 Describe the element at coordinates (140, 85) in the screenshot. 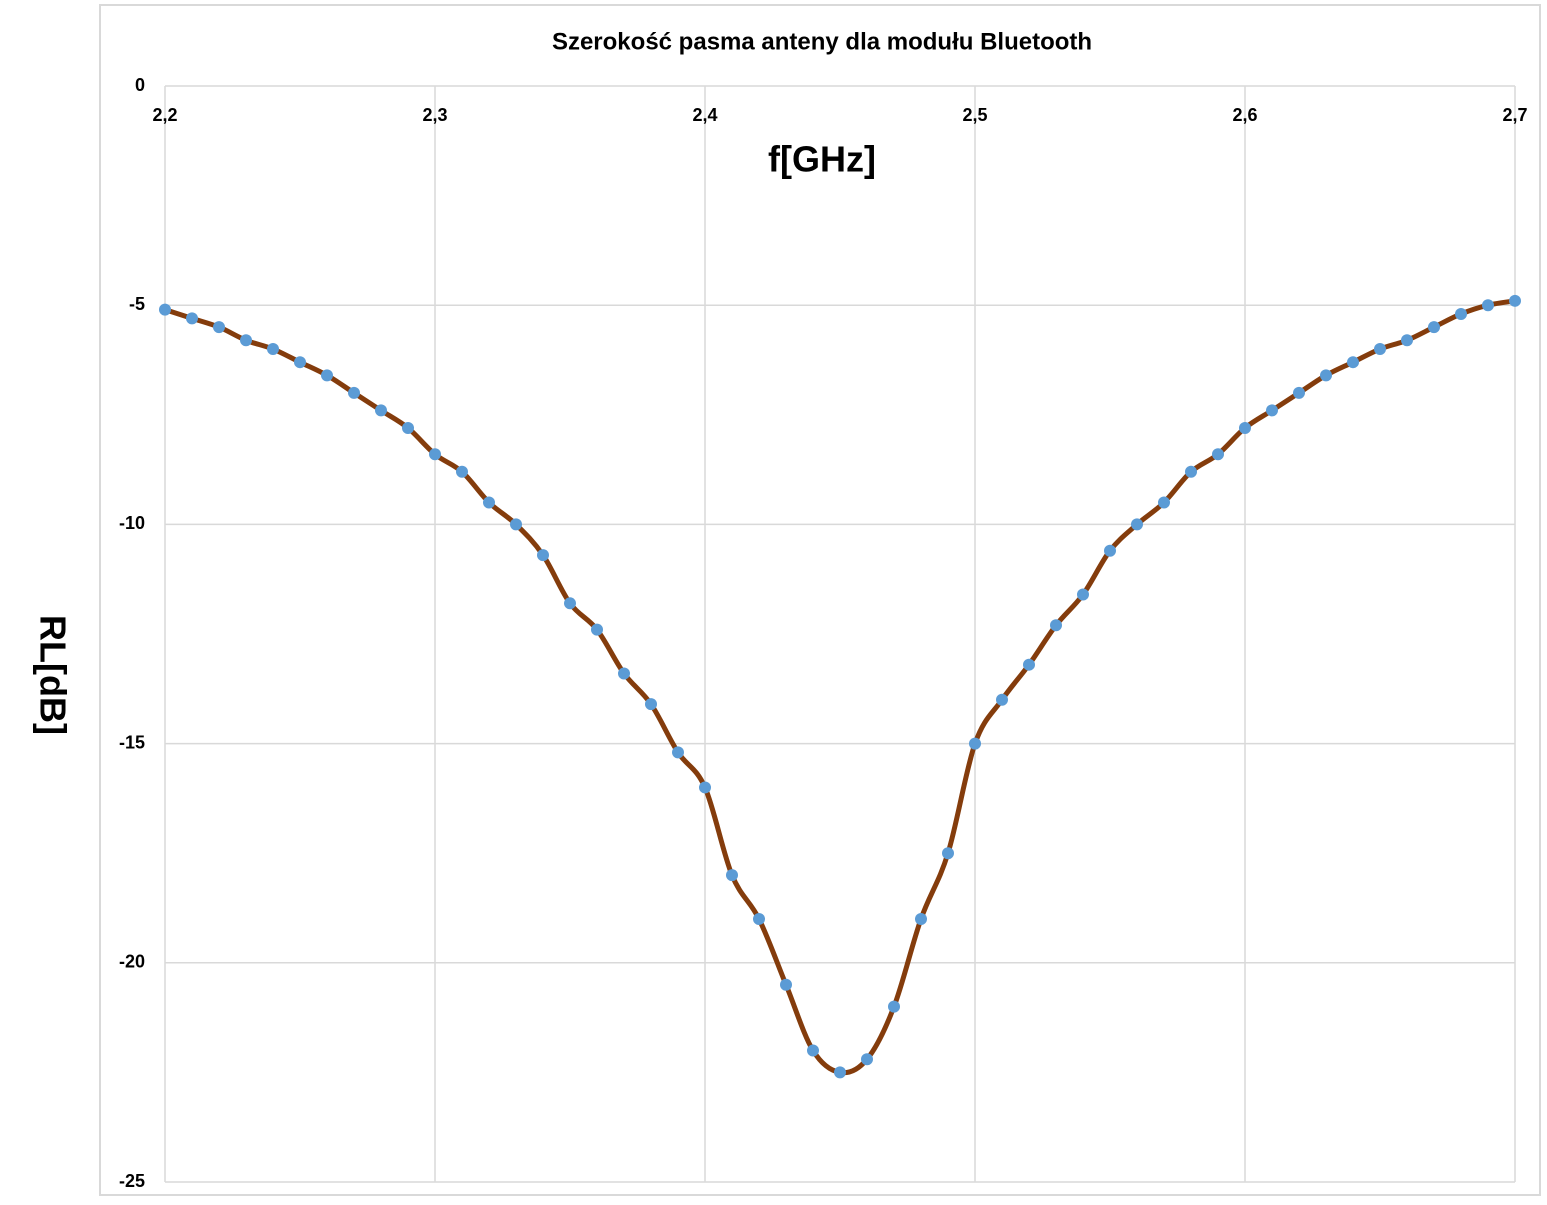

I see `y-tick-label: 0` at that location.